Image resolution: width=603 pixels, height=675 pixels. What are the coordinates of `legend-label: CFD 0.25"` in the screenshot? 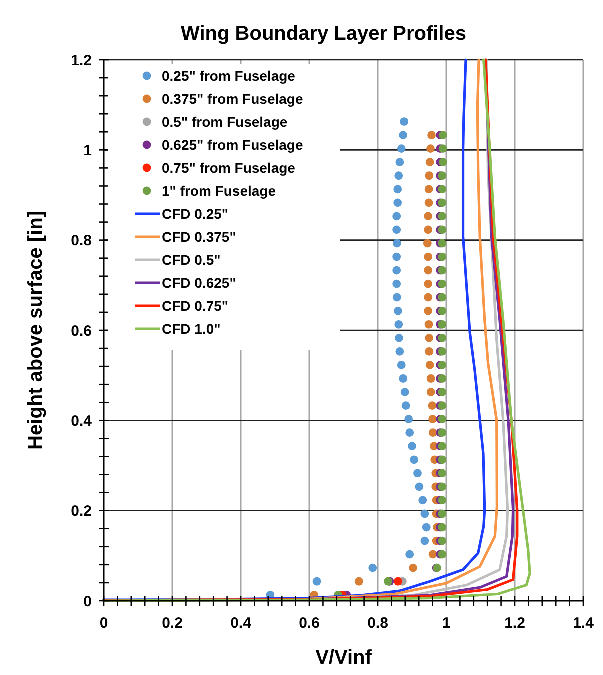 It's located at (195, 214).